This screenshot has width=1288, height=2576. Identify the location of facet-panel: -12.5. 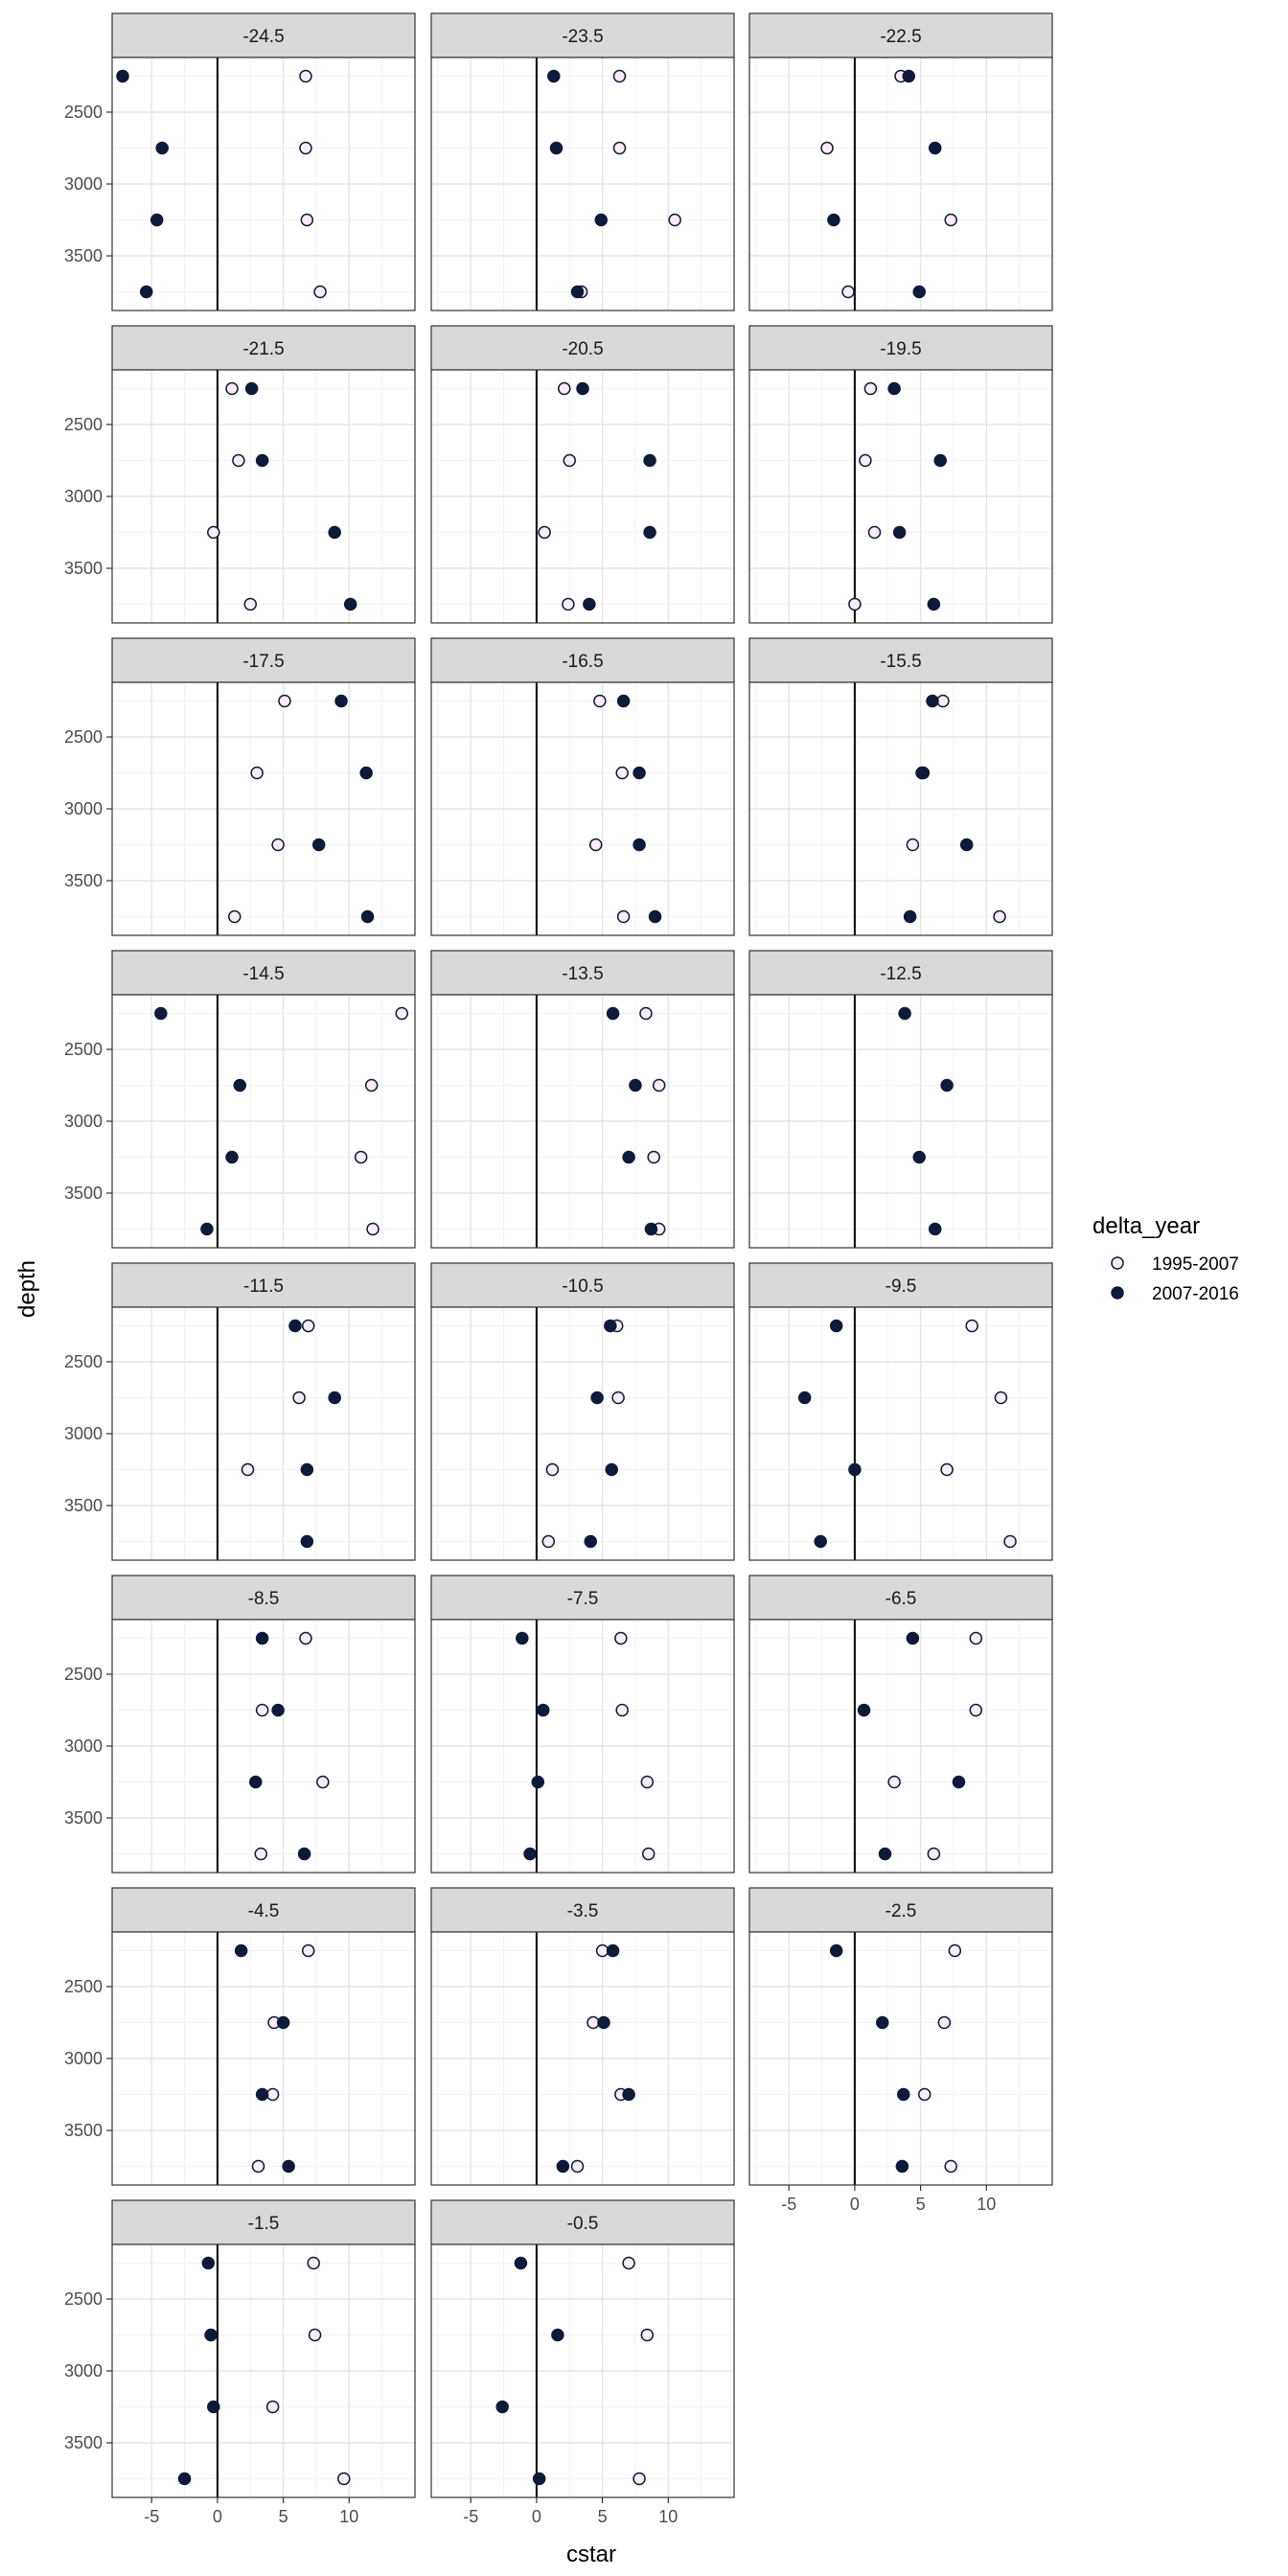
(900, 1099).